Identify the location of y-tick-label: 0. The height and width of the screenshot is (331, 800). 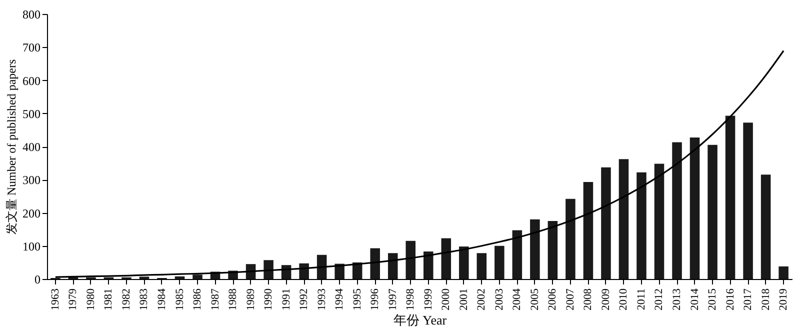
(37, 279).